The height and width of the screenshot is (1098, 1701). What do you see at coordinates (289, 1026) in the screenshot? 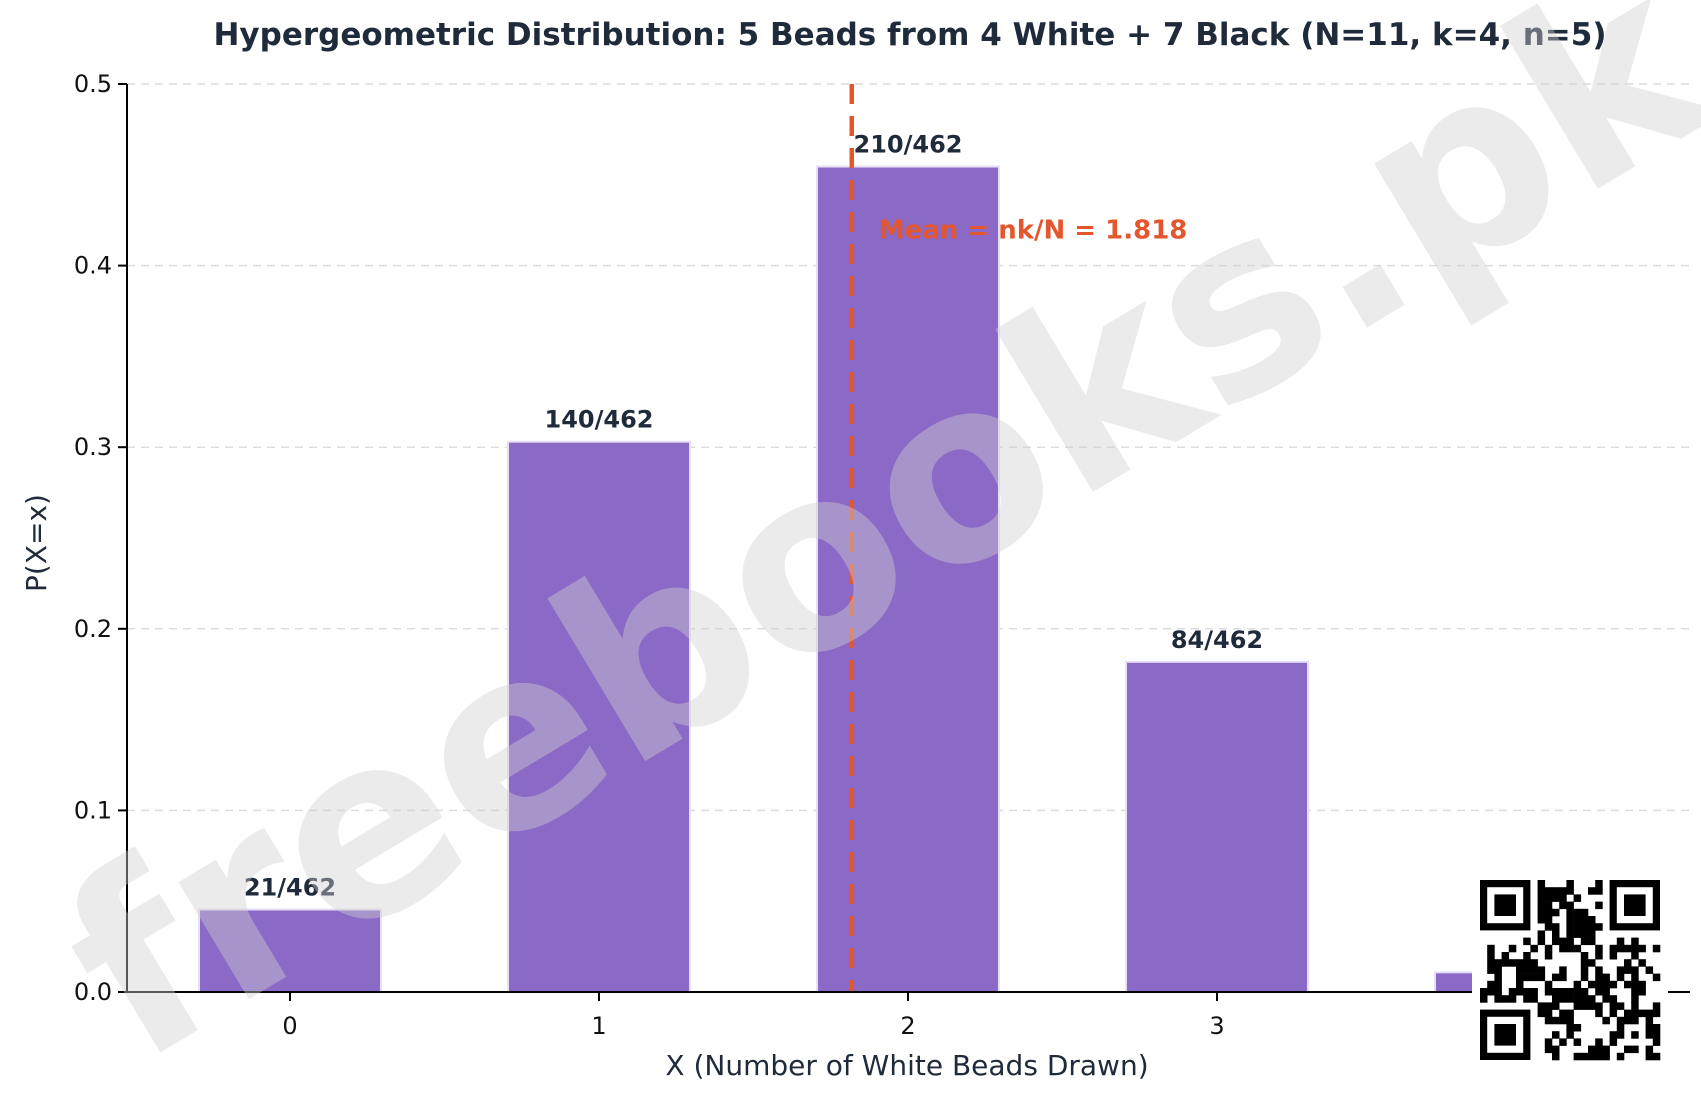
I see `x-tick-label: 0` at bounding box center [289, 1026].